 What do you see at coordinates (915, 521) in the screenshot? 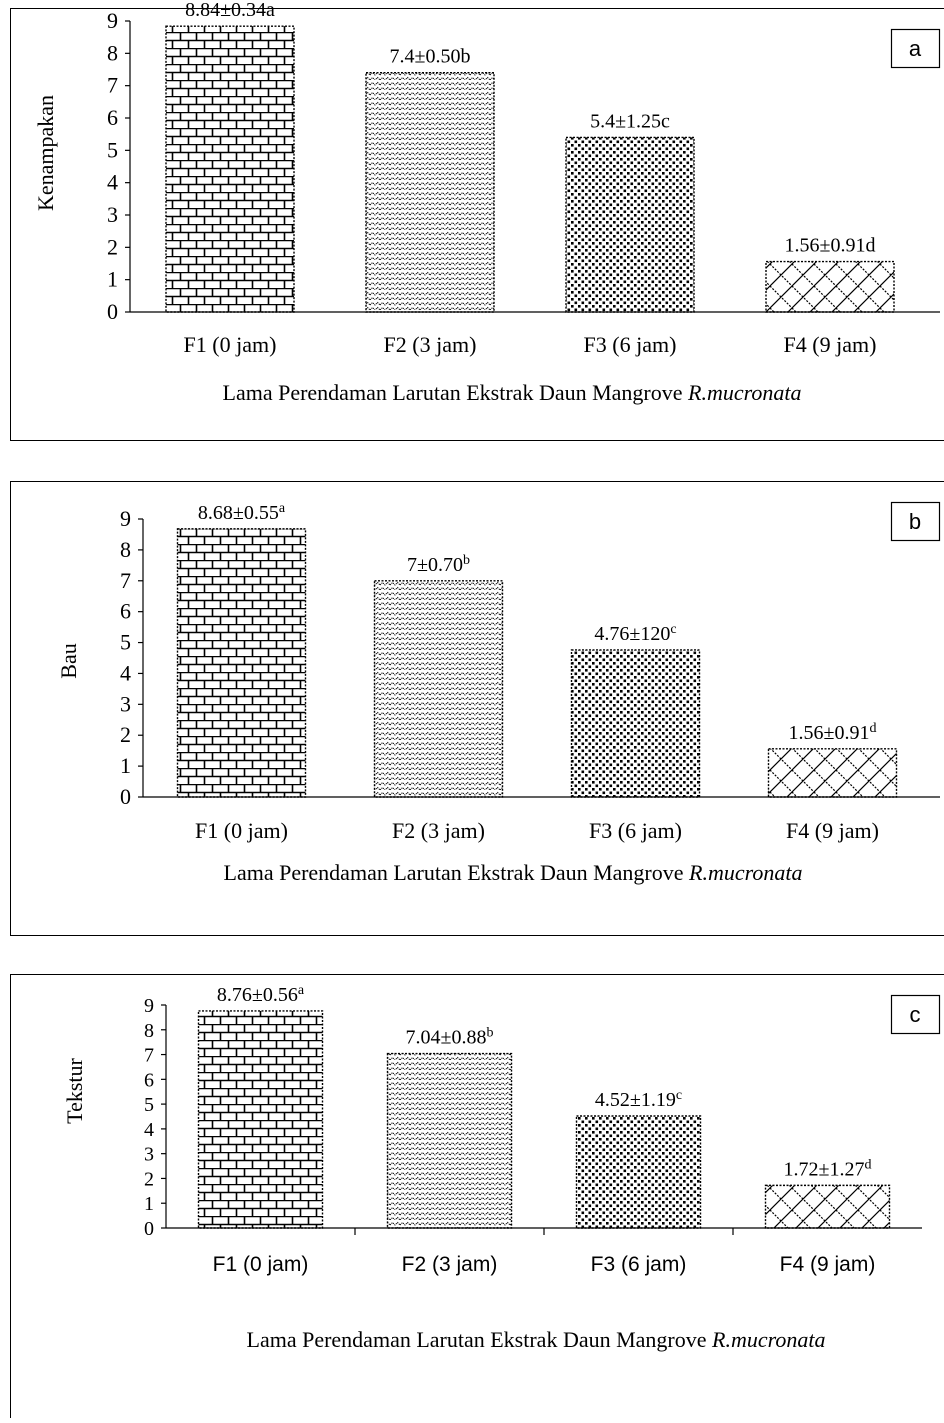
I see `panel-label: b` at bounding box center [915, 521].